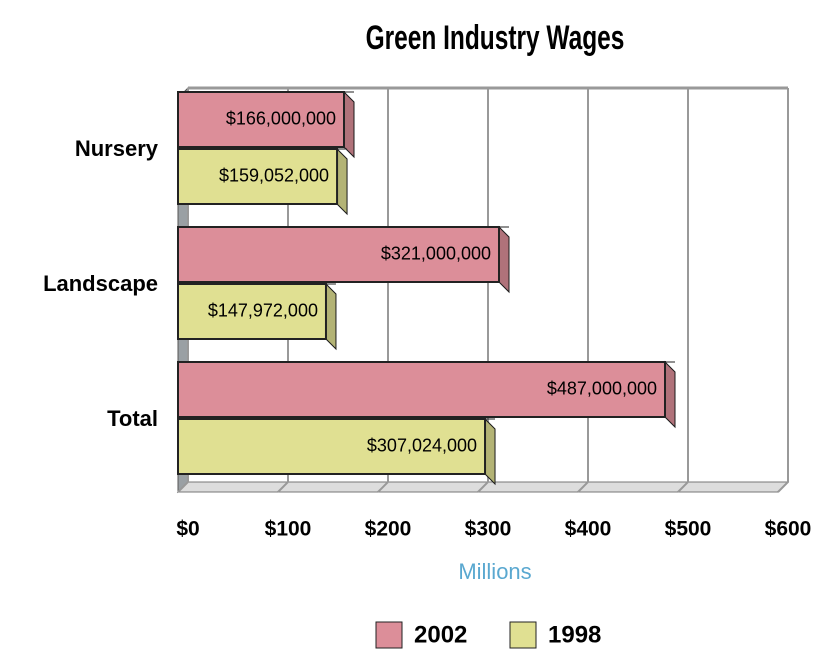  What do you see at coordinates (488, 529) in the screenshot?
I see `x-tick-label: $300` at bounding box center [488, 529].